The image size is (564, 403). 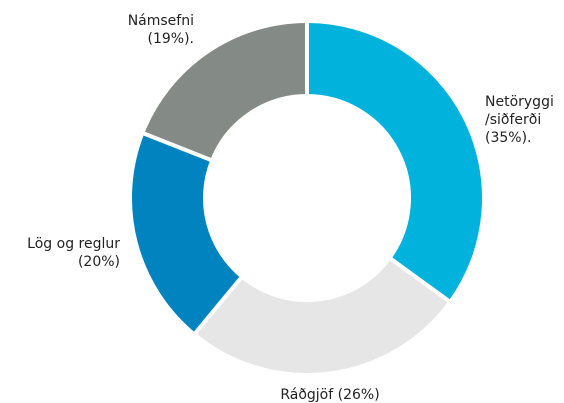 I want to click on slice-label: Lög og reglur (20%), so click(x=60, y=253).